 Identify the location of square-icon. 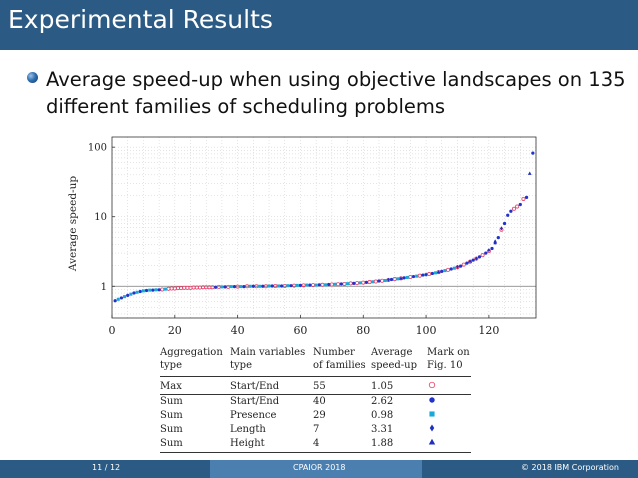
(432, 414).